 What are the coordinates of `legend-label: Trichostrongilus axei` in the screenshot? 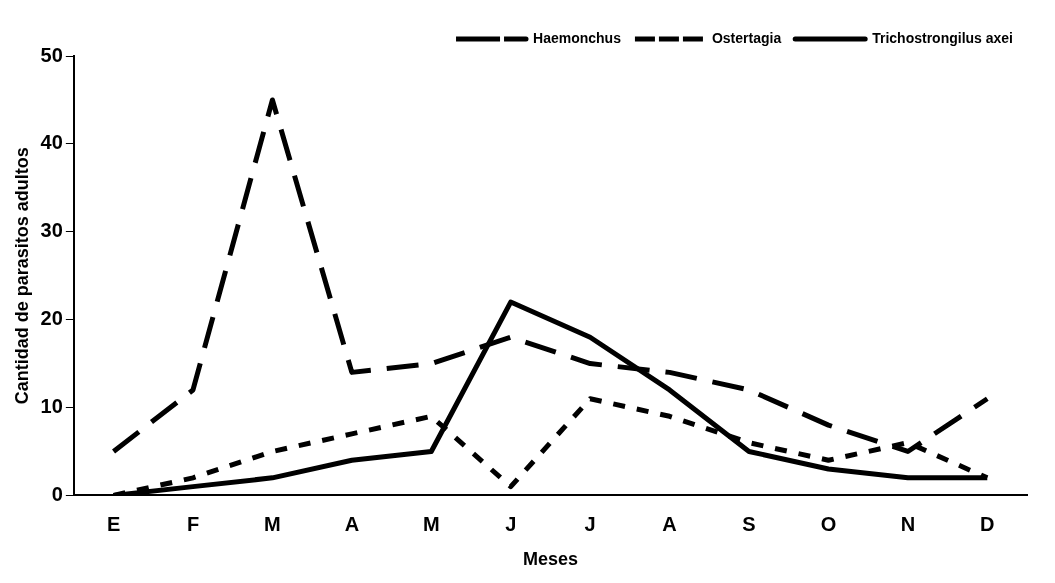 It's located at (943, 37).